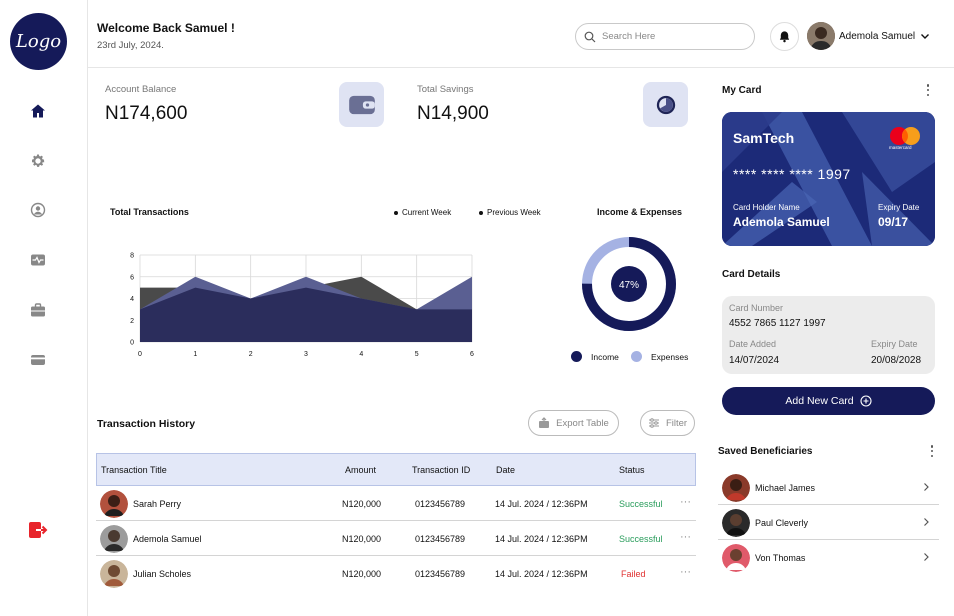 Image resolution: width=954 pixels, height=616 pixels. What do you see at coordinates (756, 308) in the screenshot?
I see `card-number-label: Card Number` at bounding box center [756, 308].